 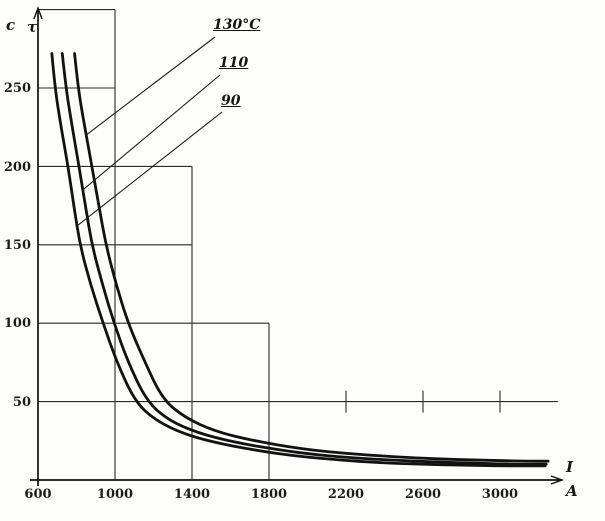 I want to click on x-axis-unit-label: A, so click(x=571, y=491).